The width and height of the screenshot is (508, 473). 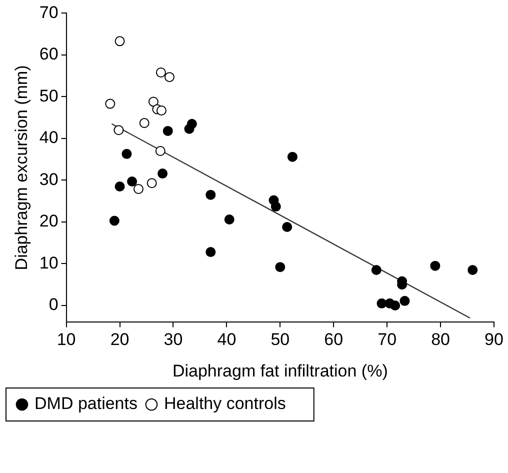 I want to click on y-tick-label: 20, so click(x=48, y=221).